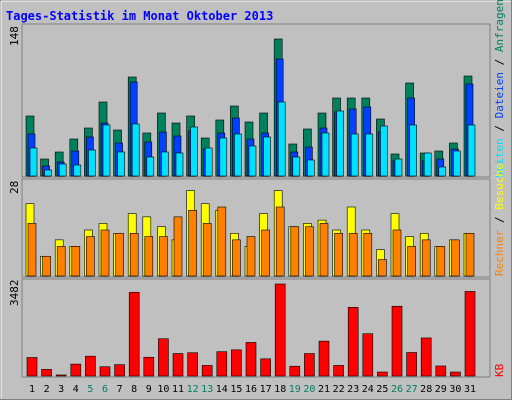 The image size is (512, 400). Describe the element at coordinates (14, 36) in the screenshot. I see `requests-axis-max-label: 148` at that location.